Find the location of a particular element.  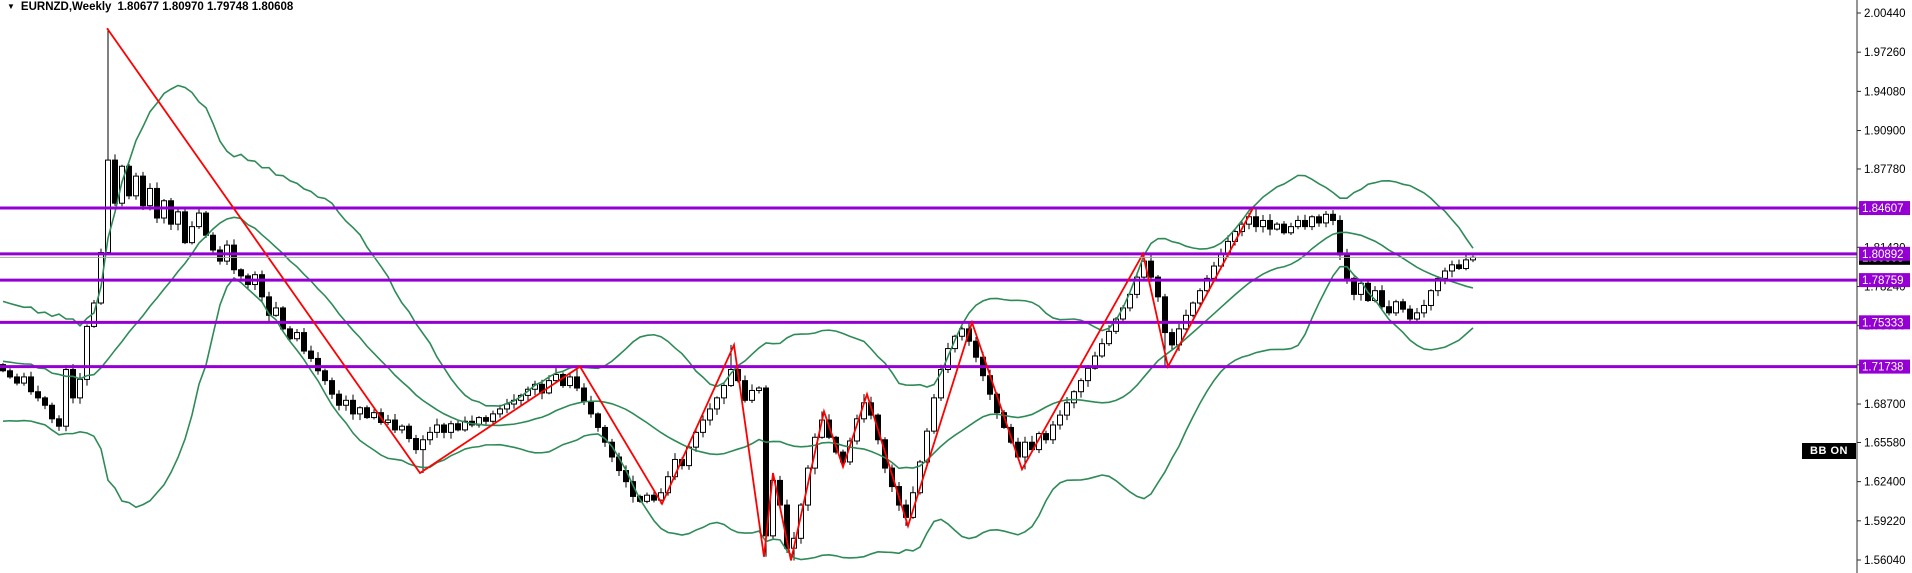

level-price-label-text: 1.78759 is located at coordinates (1883, 281).